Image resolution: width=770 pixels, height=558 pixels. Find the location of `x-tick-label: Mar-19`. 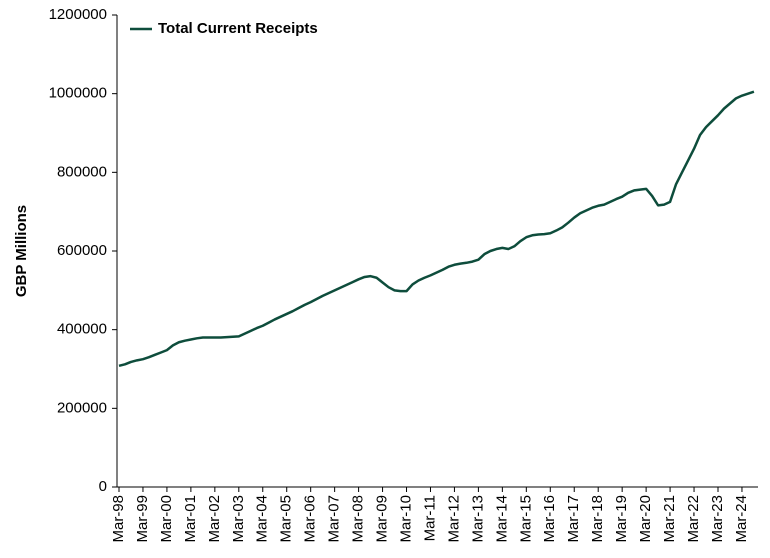

x-tick-label: Mar-19 is located at coordinates (621, 519).